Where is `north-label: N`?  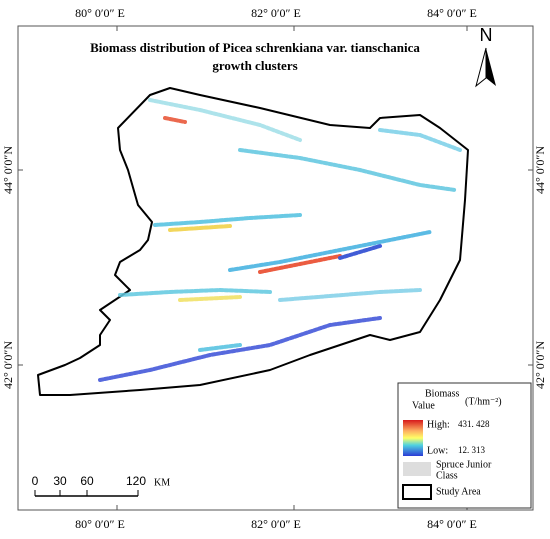
north-label: N is located at coordinates (486, 35).